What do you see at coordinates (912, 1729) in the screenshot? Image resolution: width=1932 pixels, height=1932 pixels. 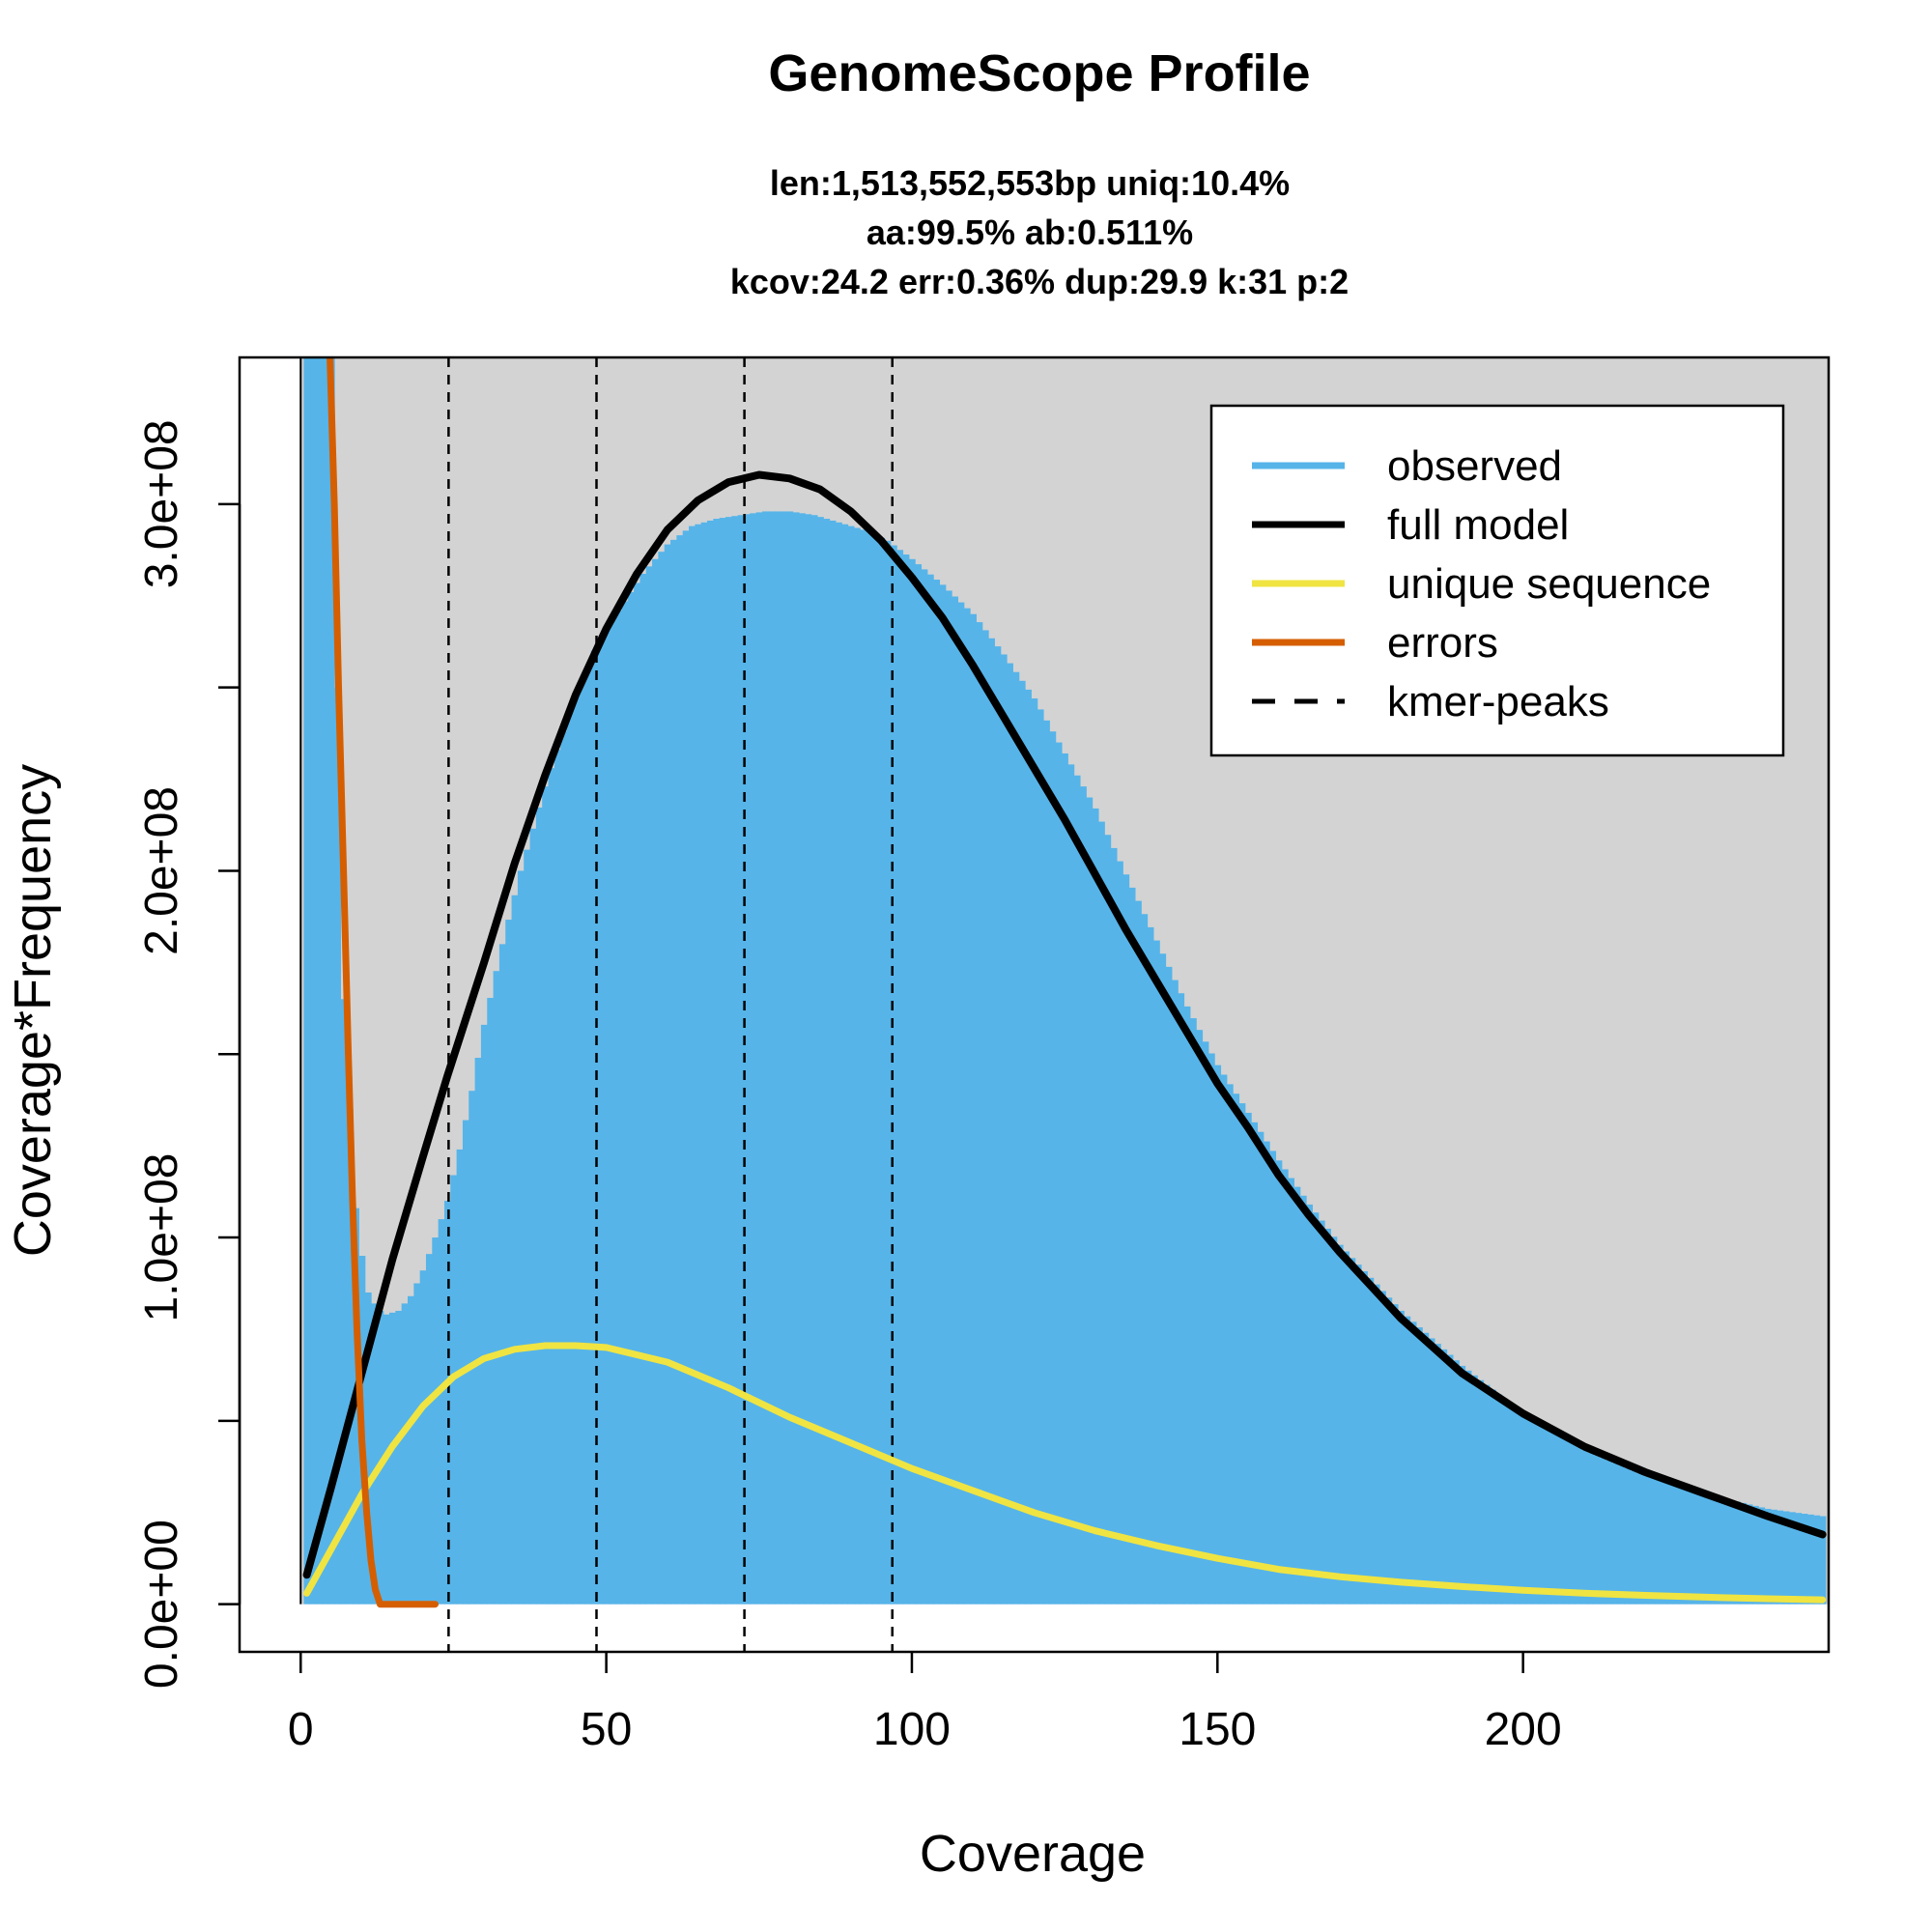 I see `x-tick-label: 100` at bounding box center [912, 1729].